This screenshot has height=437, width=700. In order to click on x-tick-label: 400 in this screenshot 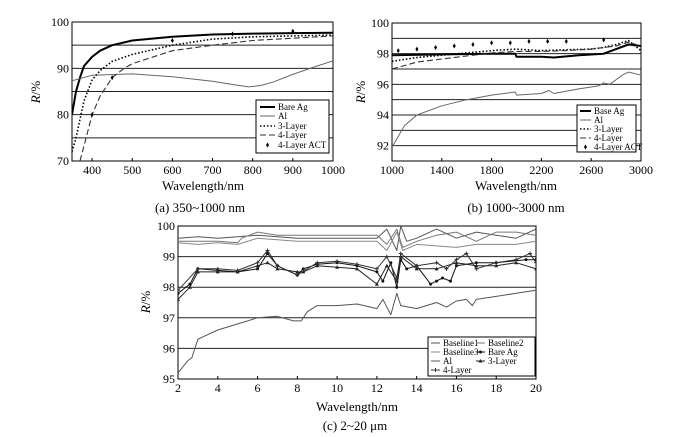, I will do `click(92, 170)`.